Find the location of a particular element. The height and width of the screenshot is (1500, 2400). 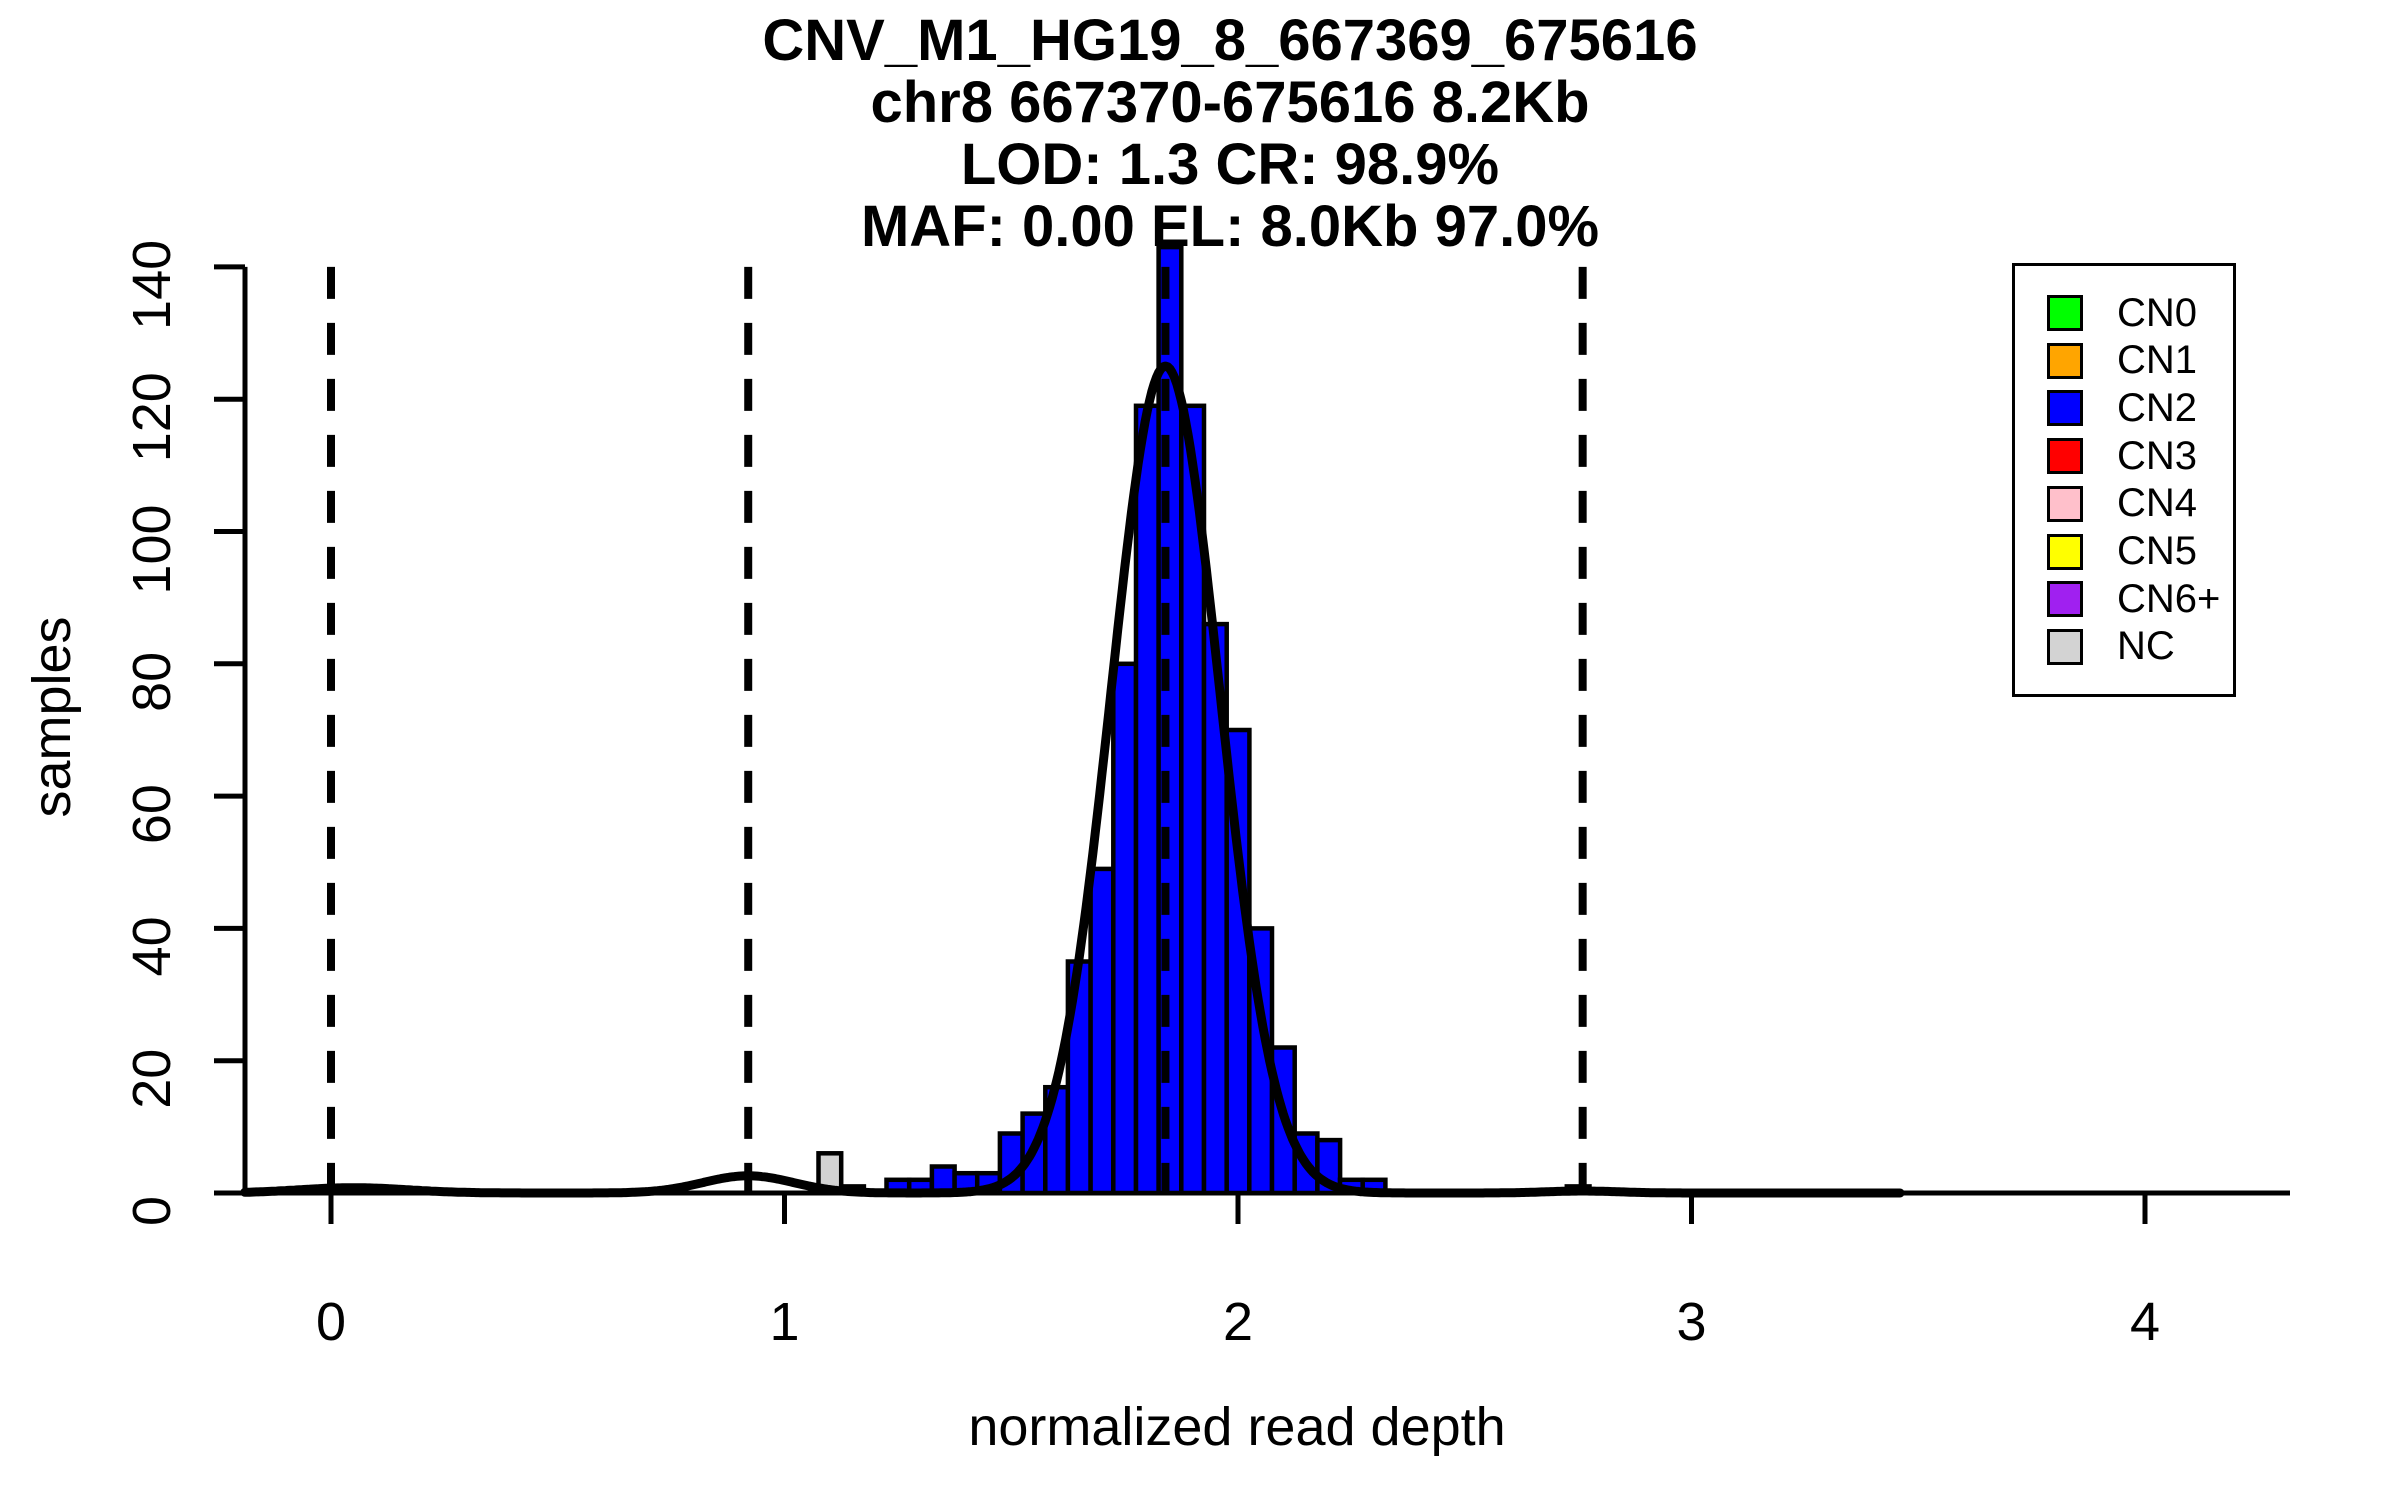

legend-item-nc: NC is located at coordinates (2124, 646).